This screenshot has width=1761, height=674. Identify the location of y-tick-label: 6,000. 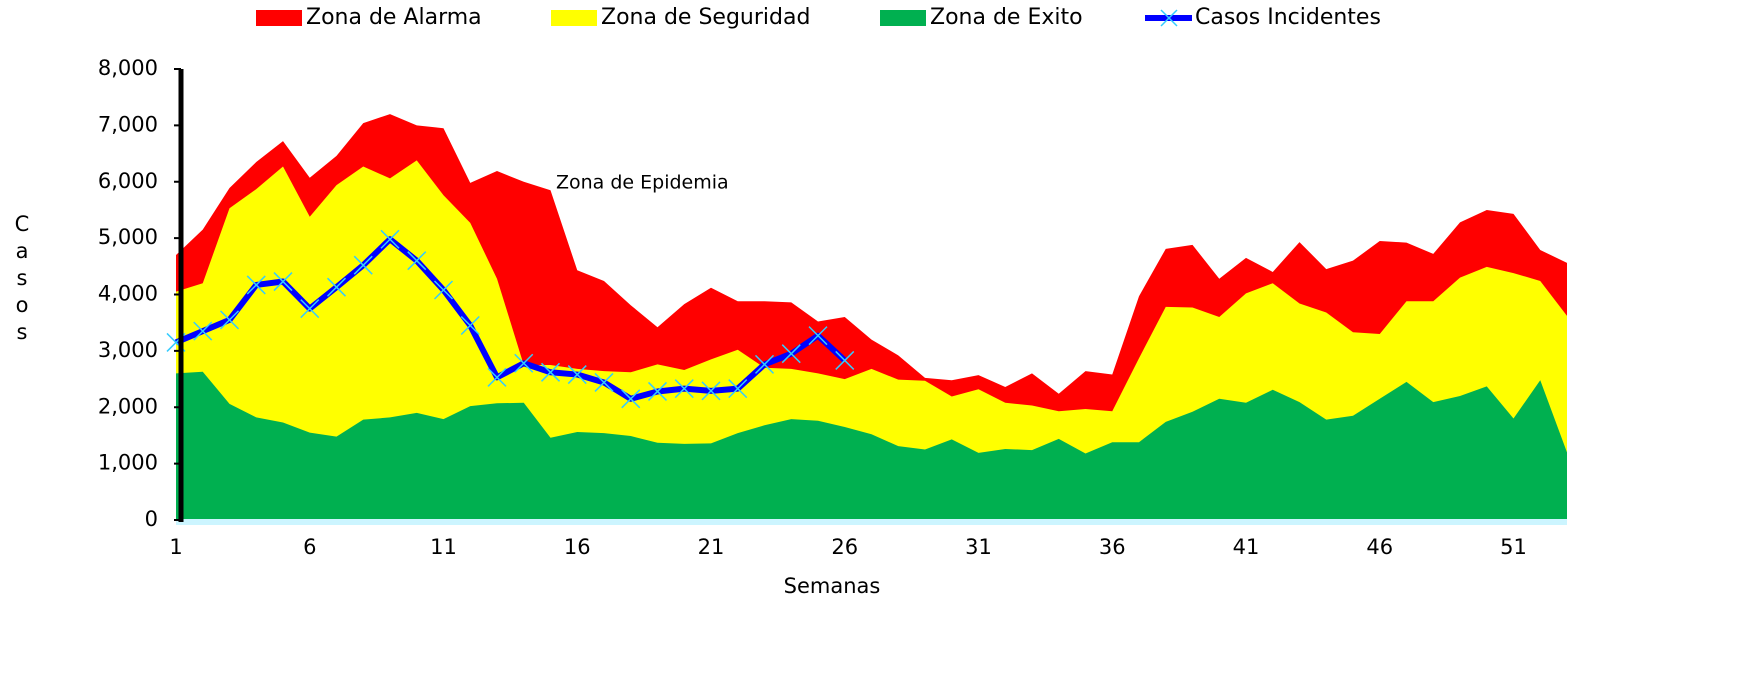
(128, 181).